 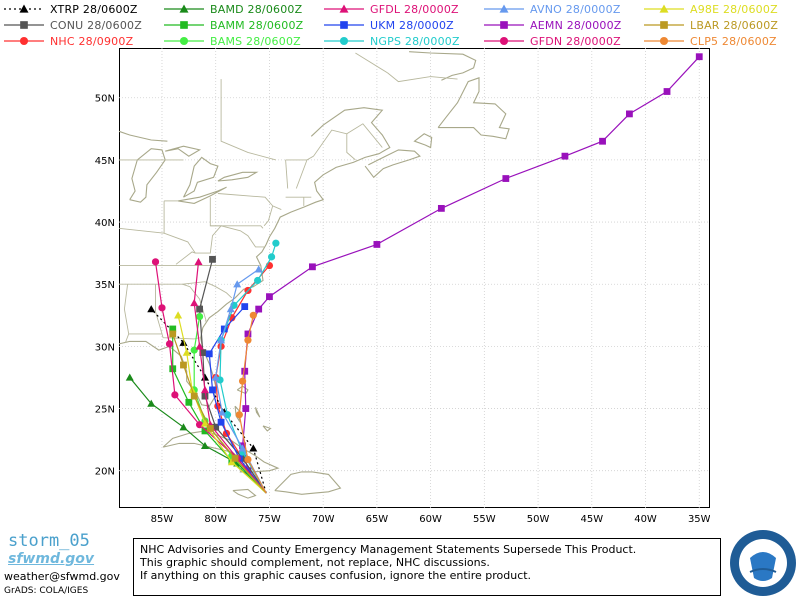 What do you see at coordinates (94, 9) in the screenshot?
I see `legend-label: XTRP 28/0600Z` at bounding box center [94, 9].